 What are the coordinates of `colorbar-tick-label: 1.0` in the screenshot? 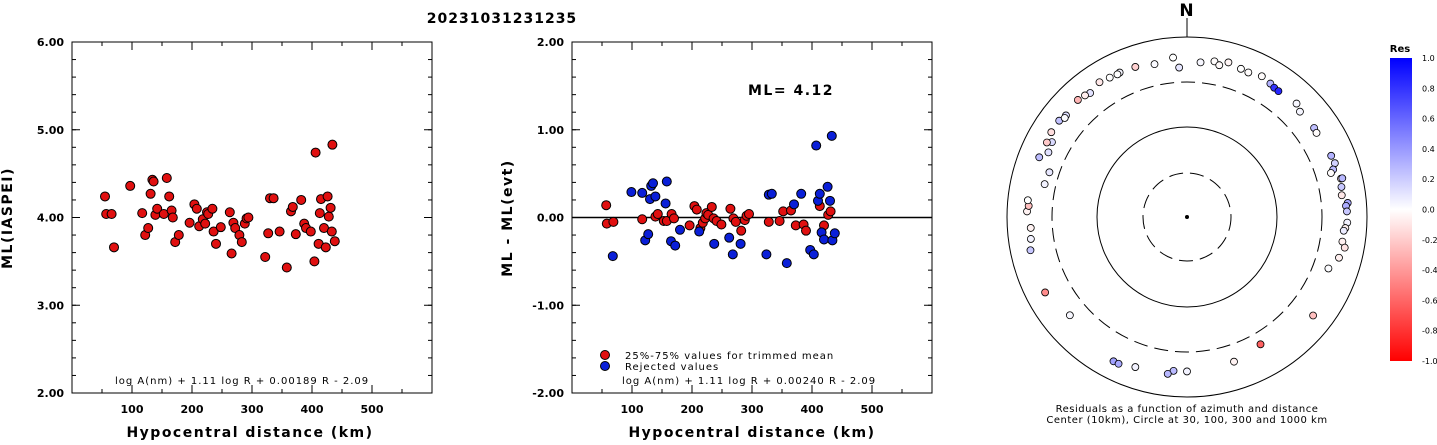 It's located at (1428, 58).